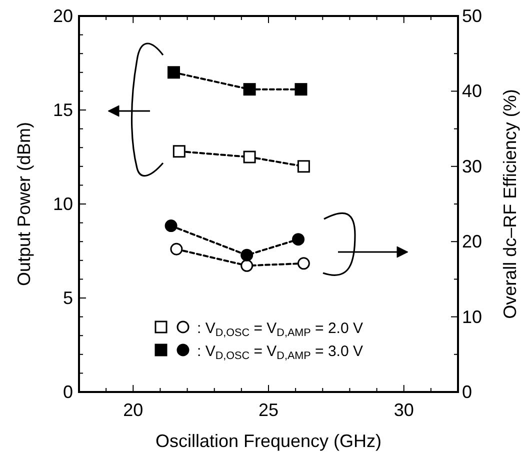  What do you see at coordinates (472, 91) in the screenshot?
I see `y2-tick-label: 40` at bounding box center [472, 91].